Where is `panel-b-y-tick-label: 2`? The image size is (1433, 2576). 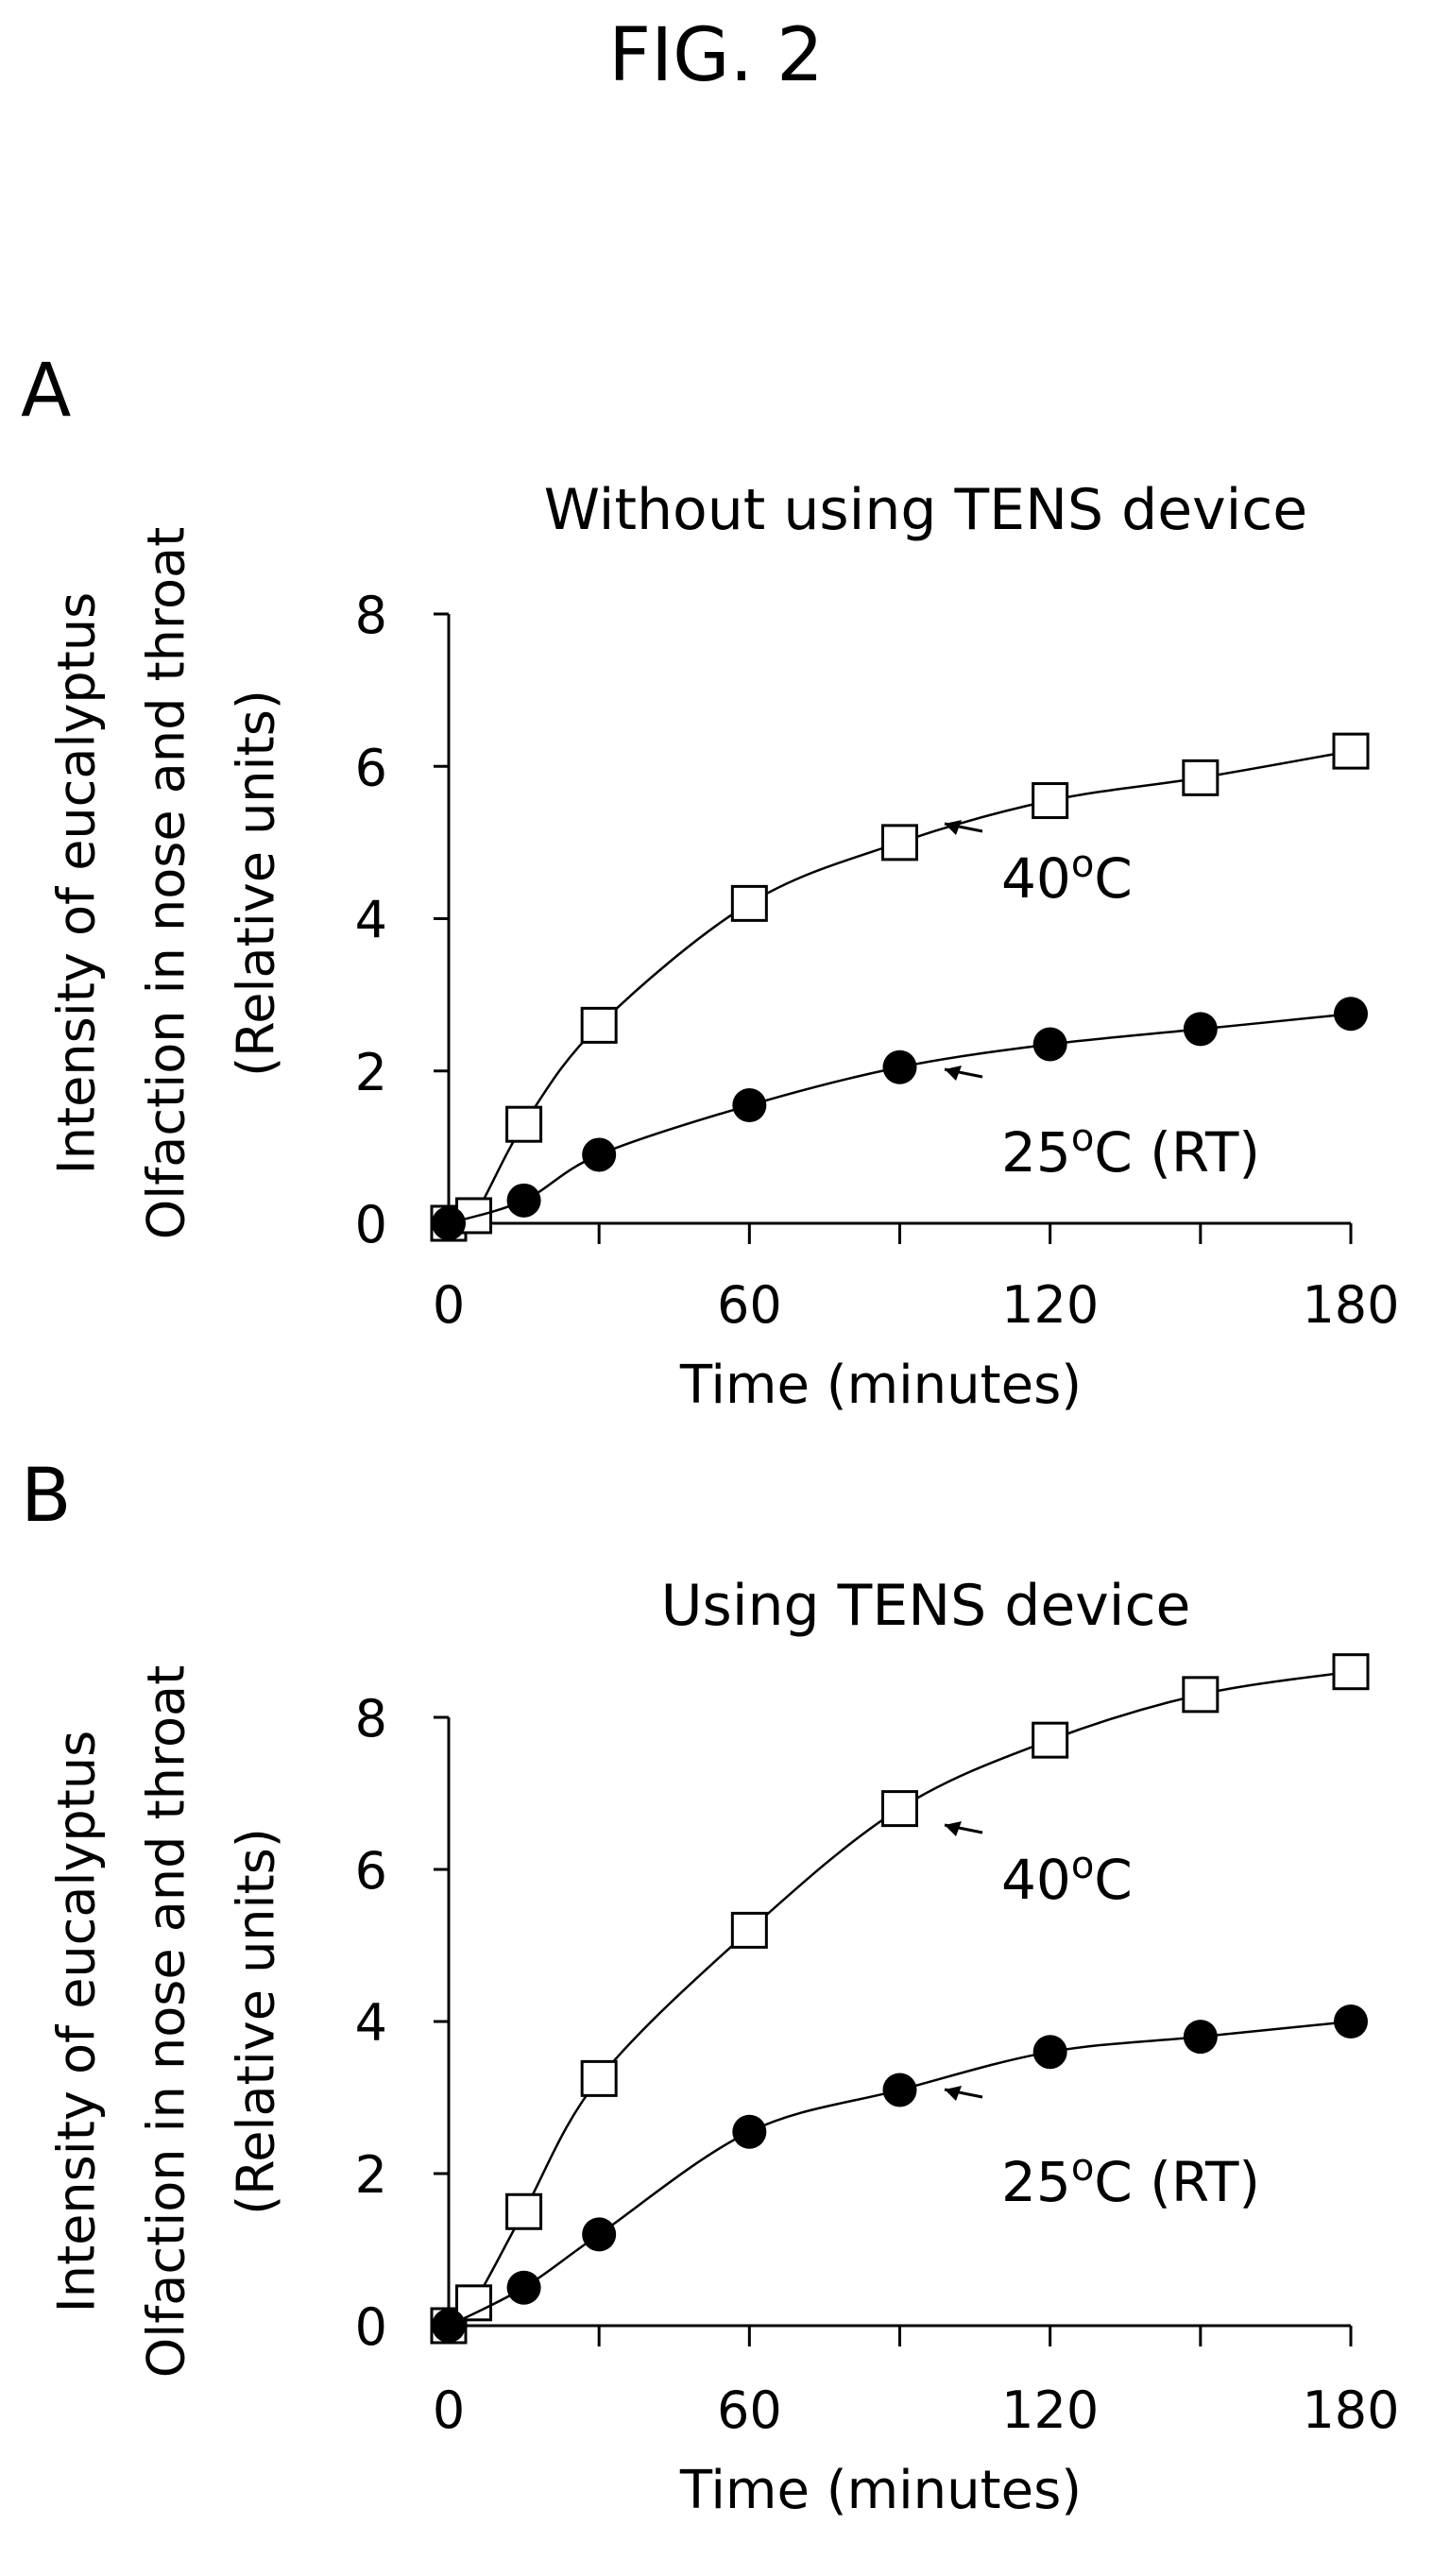
panel-b-y-tick-label: 2 is located at coordinates (371, 2175).